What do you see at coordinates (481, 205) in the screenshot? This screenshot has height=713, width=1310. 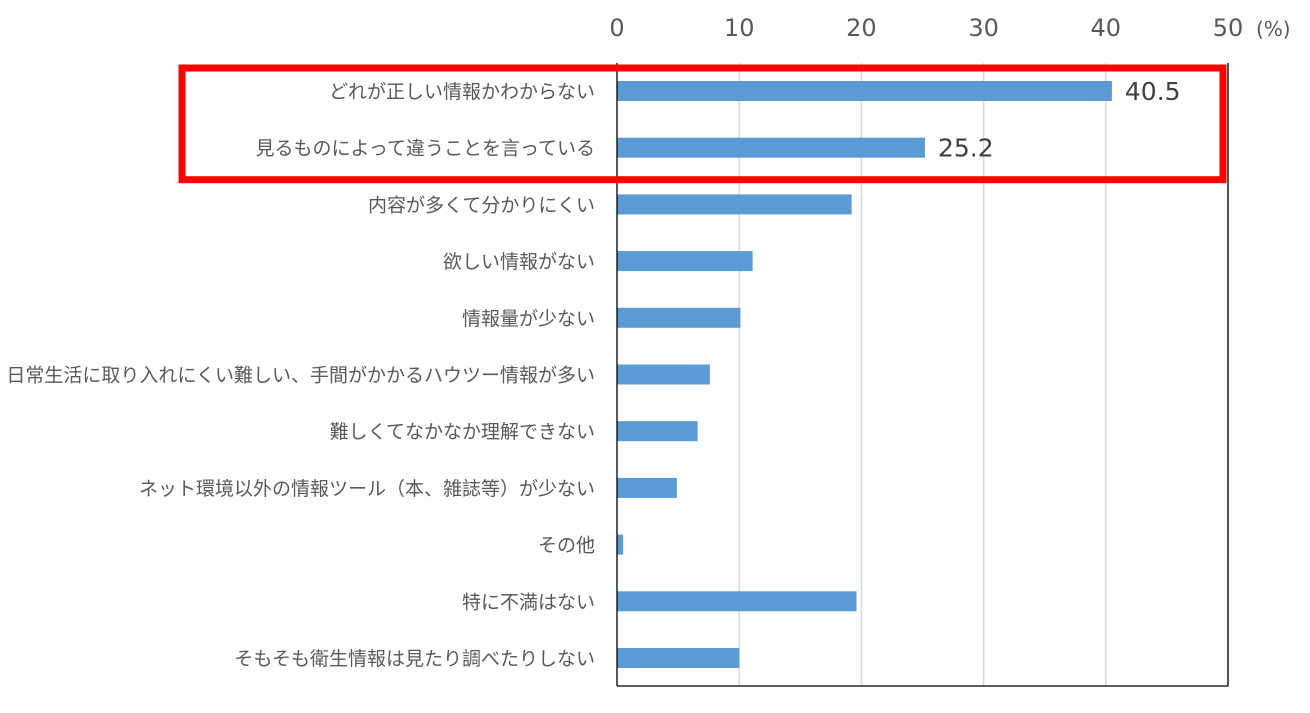 I see `category-label: 内容が多くて分かりにくい` at bounding box center [481, 205].